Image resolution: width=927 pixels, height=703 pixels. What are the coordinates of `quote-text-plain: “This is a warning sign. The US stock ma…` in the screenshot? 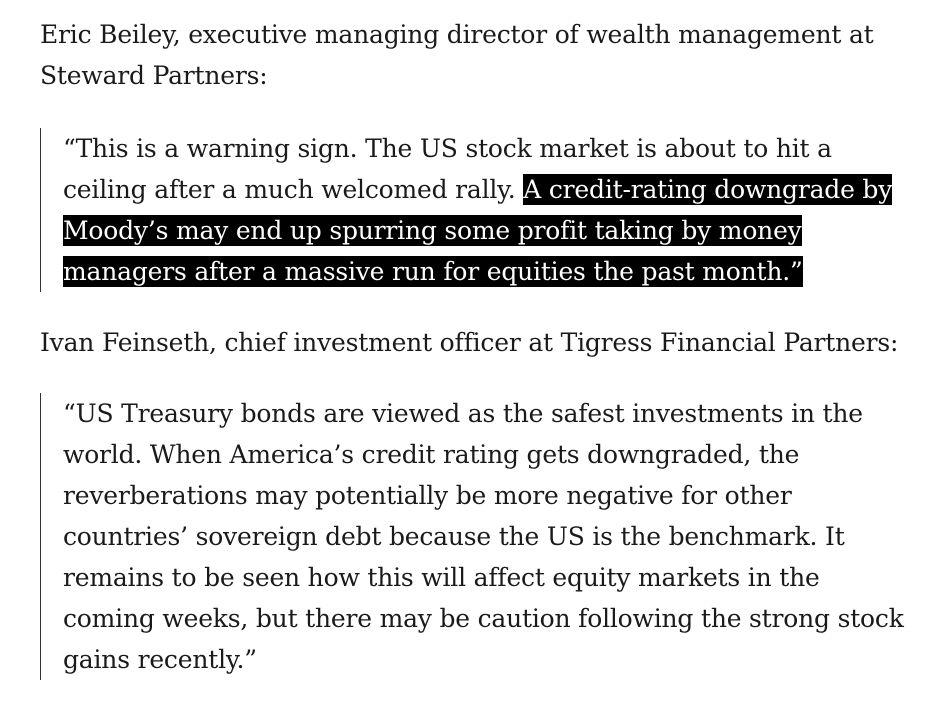 It's located at (447, 169).